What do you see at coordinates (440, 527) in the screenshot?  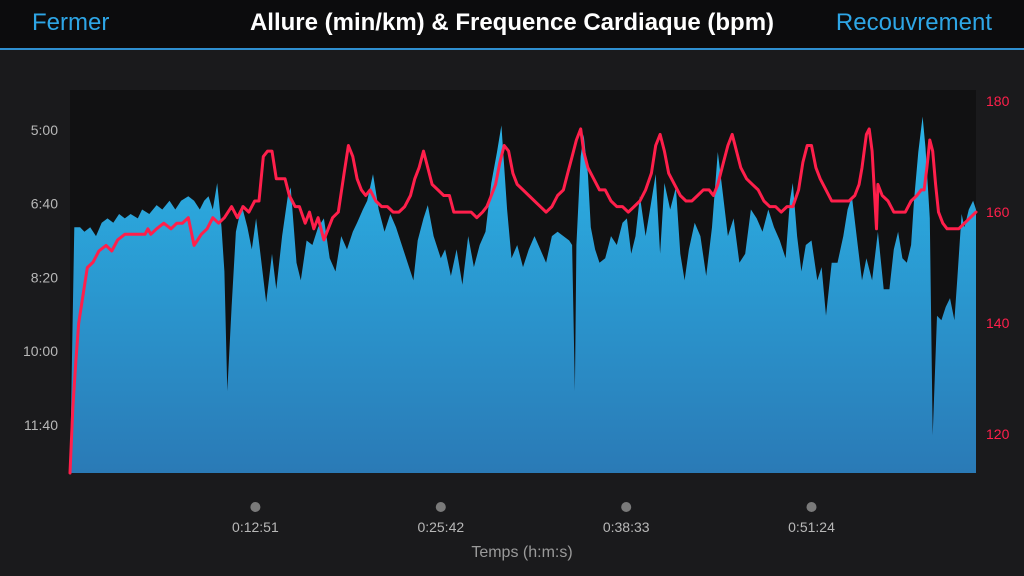 I see `x-axis-tick-label: 0:25:42` at bounding box center [440, 527].